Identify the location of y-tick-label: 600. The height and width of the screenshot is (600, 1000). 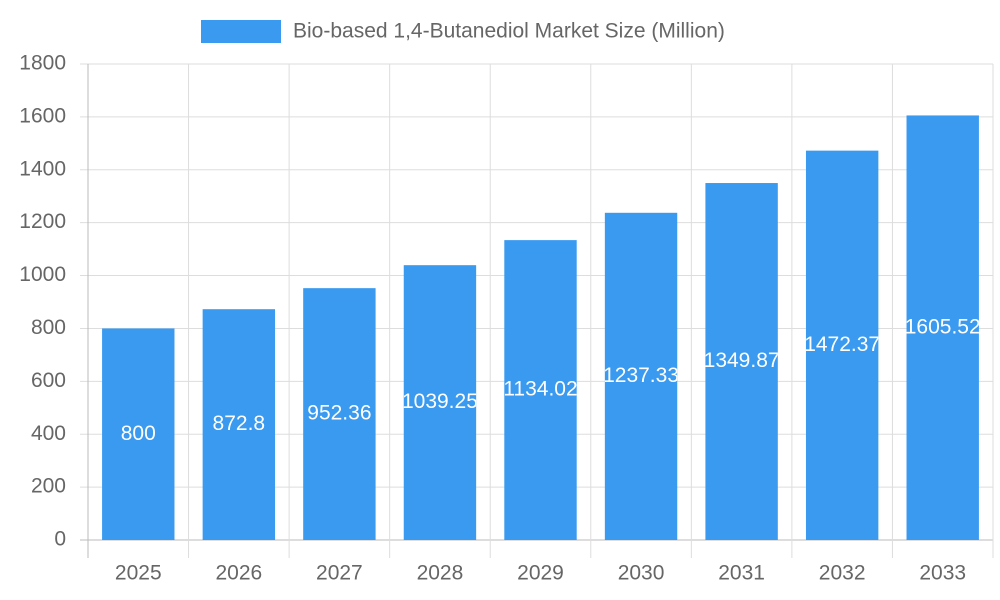
(48, 380).